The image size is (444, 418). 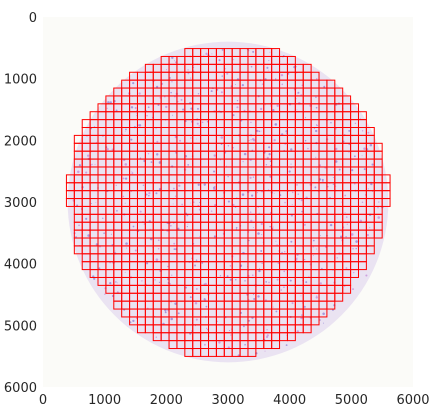 I want to click on x-tick-label: 6000, so click(x=412, y=400).